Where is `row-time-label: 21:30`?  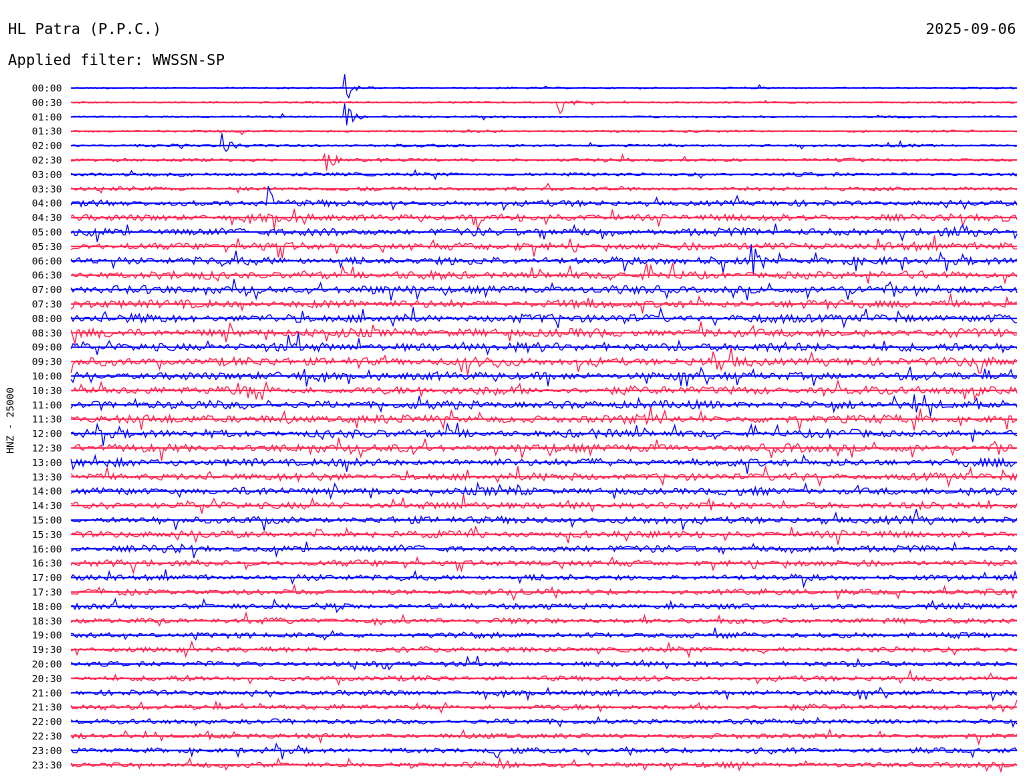
row-time-label: 21:30 is located at coordinates (47, 708).